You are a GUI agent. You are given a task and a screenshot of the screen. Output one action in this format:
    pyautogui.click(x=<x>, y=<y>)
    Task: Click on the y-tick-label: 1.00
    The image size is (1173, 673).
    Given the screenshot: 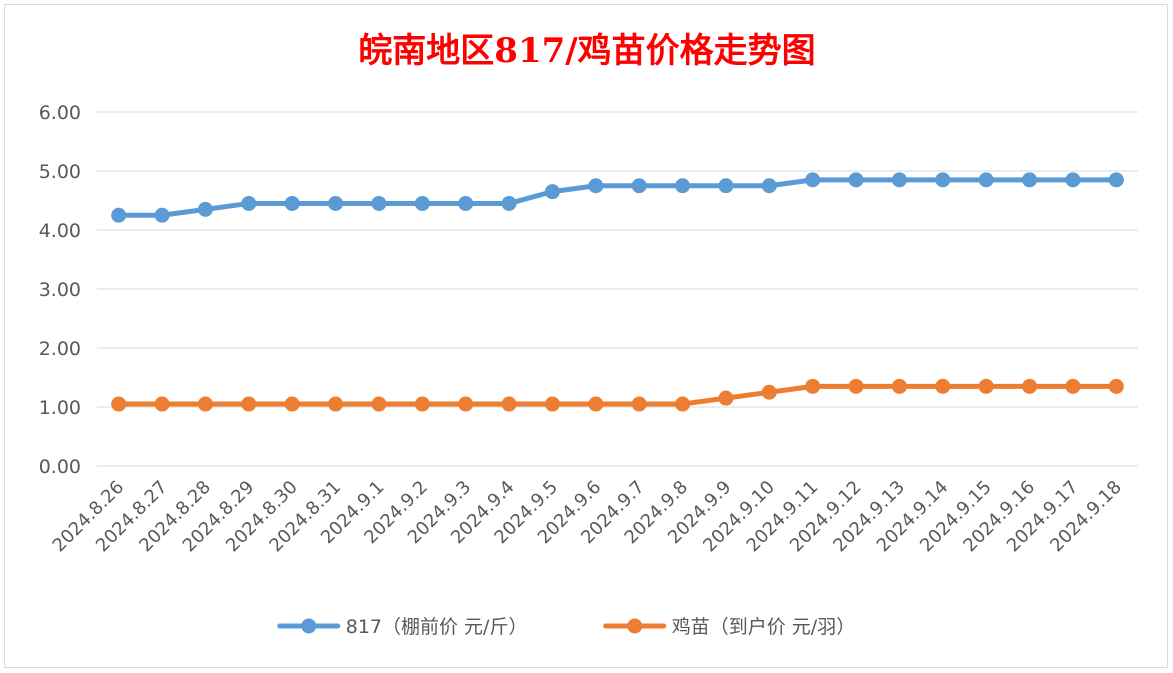 What is the action you would take?
    pyautogui.click(x=60, y=408)
    